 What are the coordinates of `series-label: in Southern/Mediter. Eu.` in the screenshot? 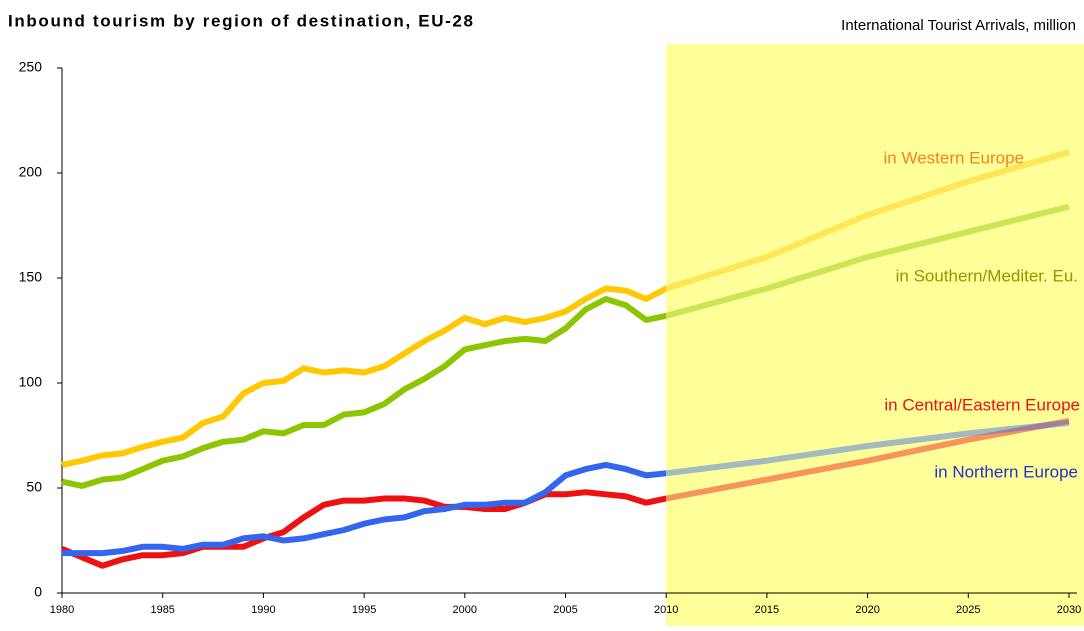 It's located at (987, 275).